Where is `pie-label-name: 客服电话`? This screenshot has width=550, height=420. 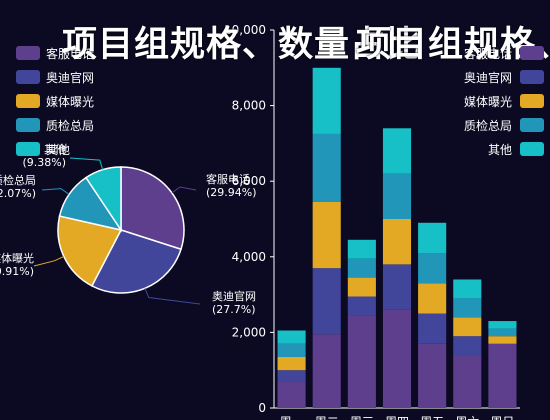 pie-label-name: 客服电话 is located at coordinates (228, 179).